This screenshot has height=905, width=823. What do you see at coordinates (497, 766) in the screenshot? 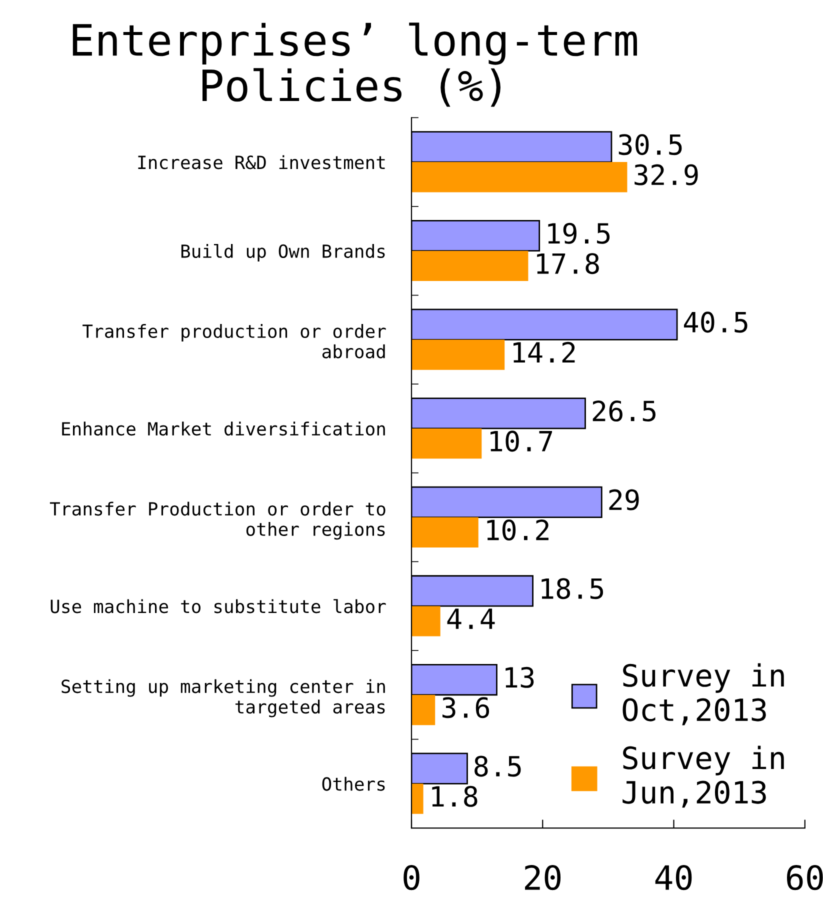
I see `data-label: 8.5` at bounding box center [497, 766].